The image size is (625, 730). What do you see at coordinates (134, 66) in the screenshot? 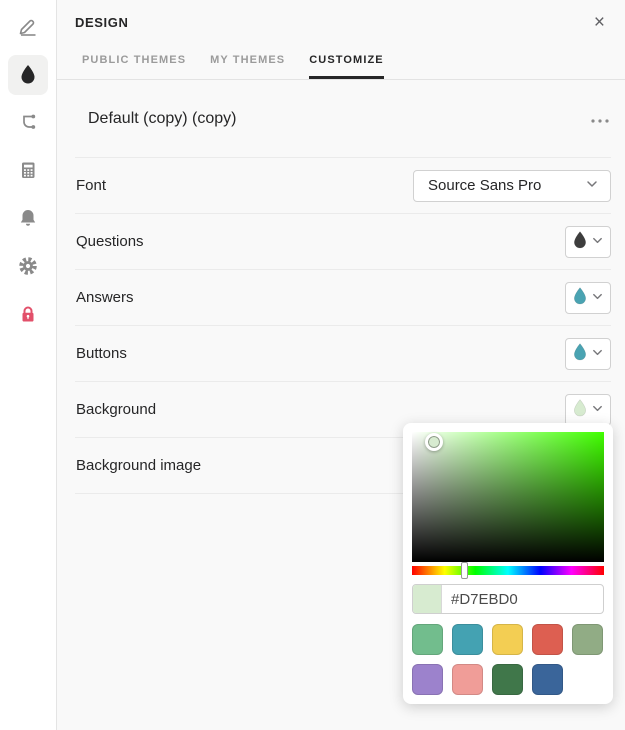
I see `tab-public-themes: PUBLIC THEMES` at bounding box center [134, 66].